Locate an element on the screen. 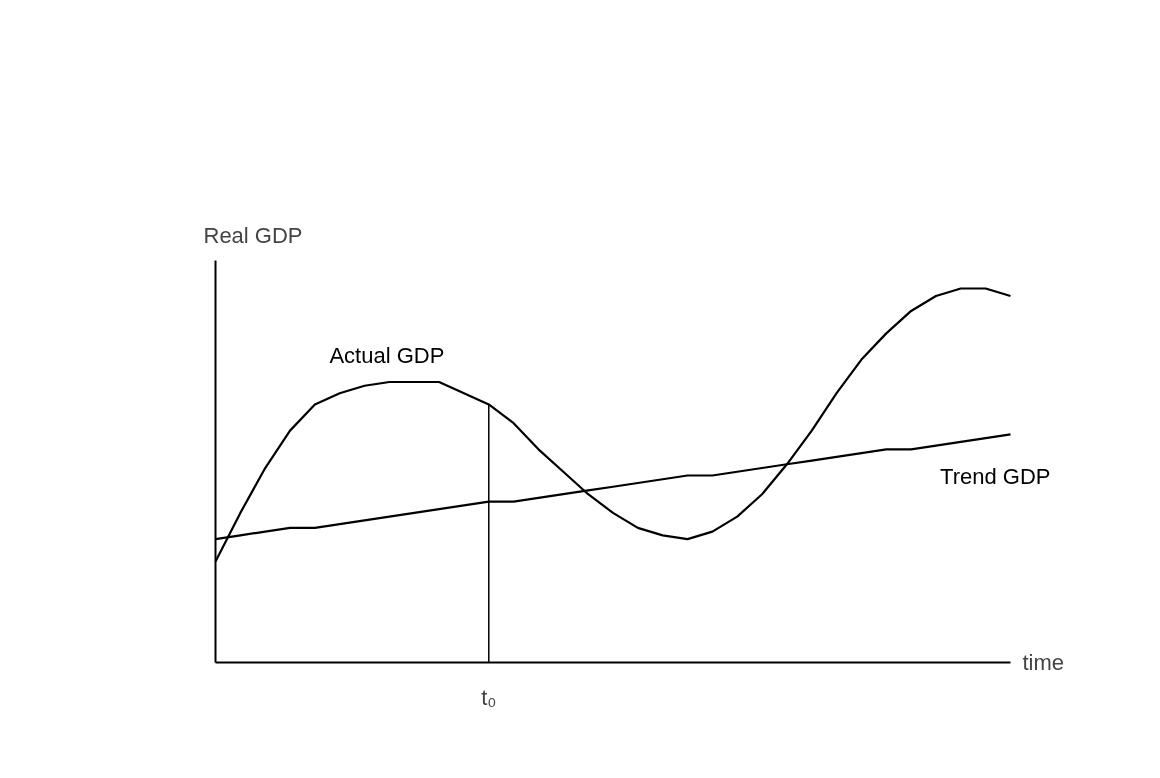 The image size is (1160, 778). x-axis-title: time is located at coordinates (1043, 662).